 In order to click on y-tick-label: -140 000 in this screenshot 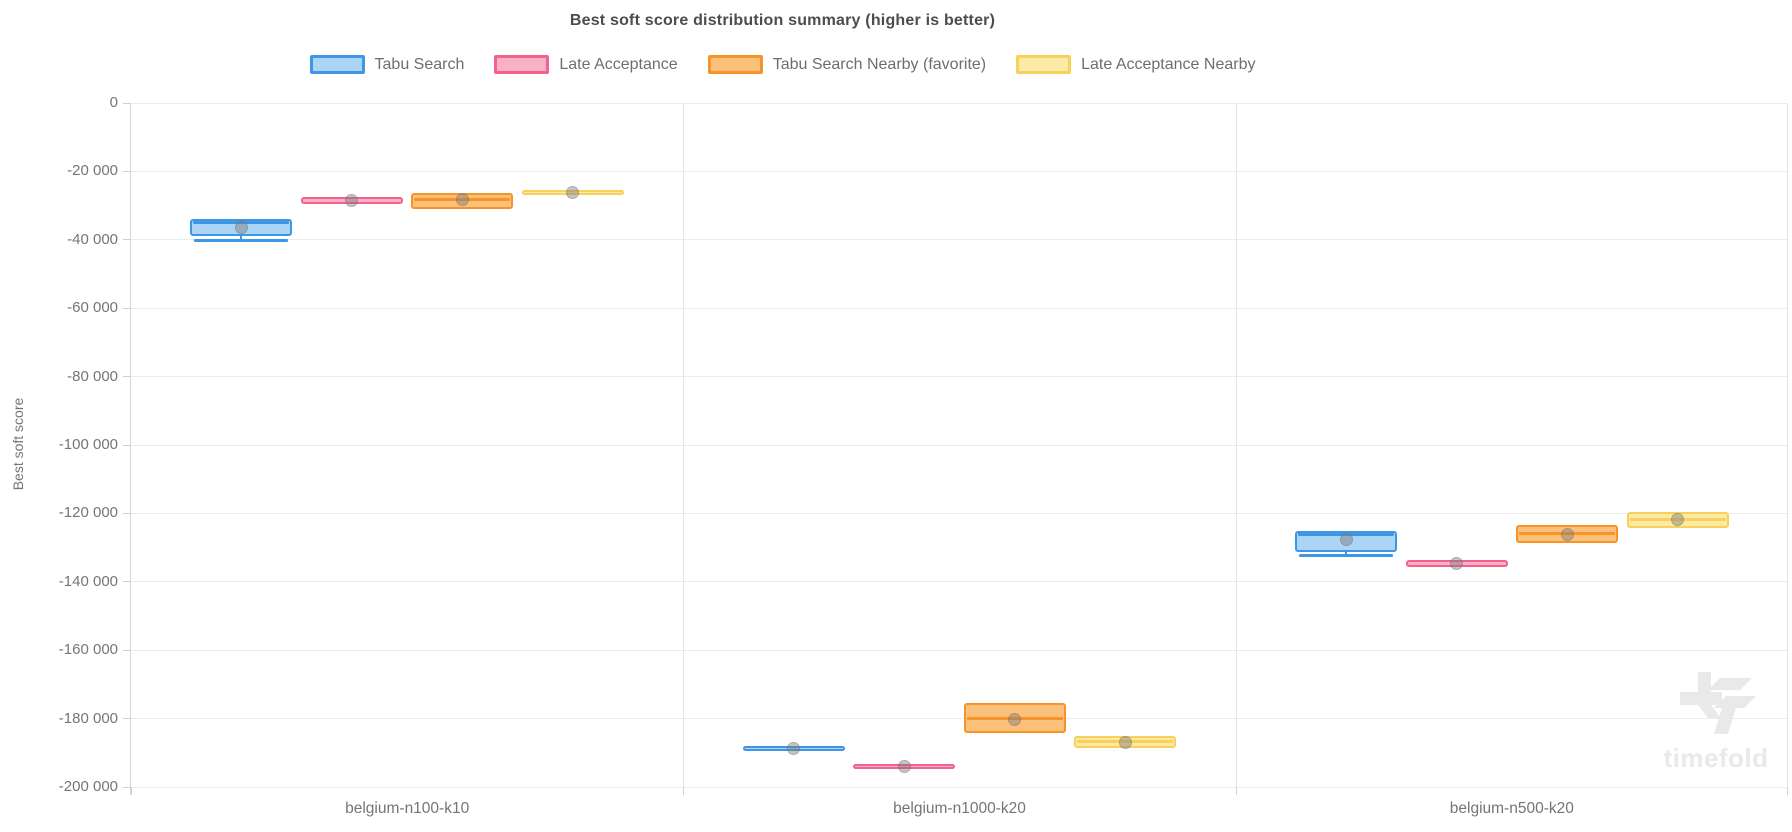, I will do `click(88, 581)`.